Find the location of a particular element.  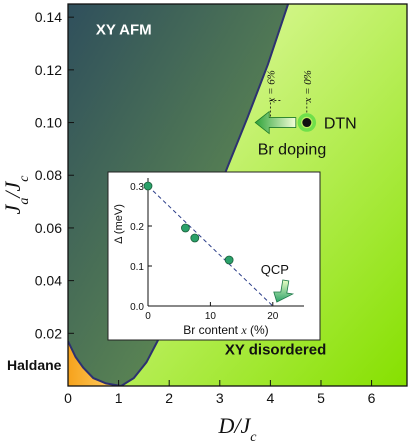

doping-markers: x = 0% x = 6% is located at coordinates (289, 93).